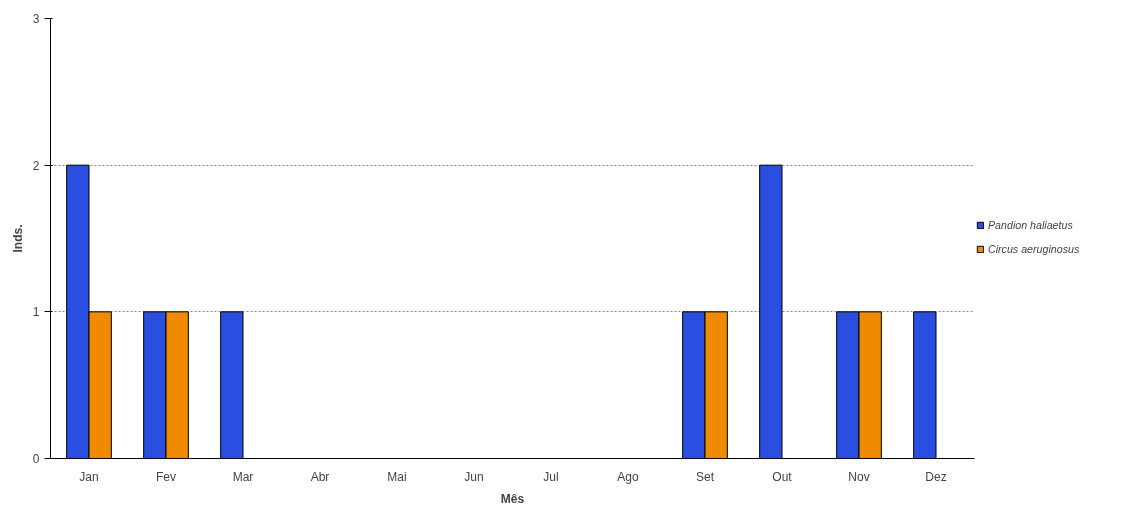 Image resolution: width=1126 pixels, height=510 pixels. What do you see at coordinates (166, 476) in the screenshot?
I see `x-tick-label: Fev` at bounding box center [166, 476].